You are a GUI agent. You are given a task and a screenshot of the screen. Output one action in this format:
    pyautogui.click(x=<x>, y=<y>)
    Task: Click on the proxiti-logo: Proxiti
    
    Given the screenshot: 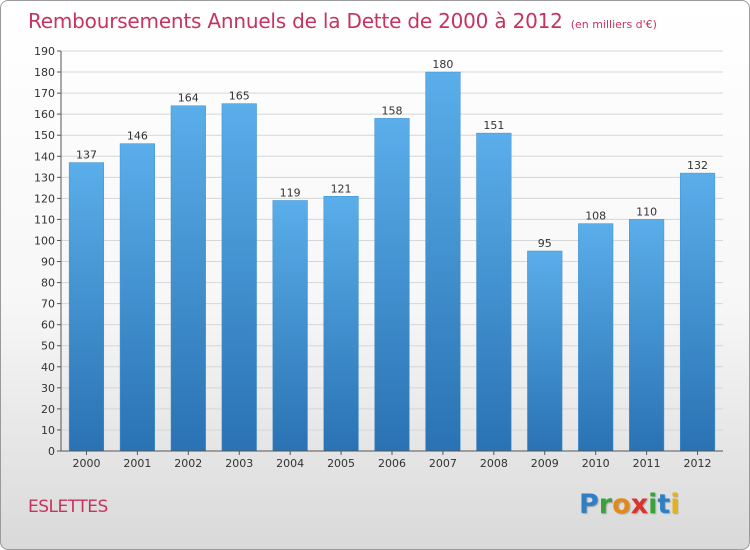 What is the action you would take?
    pyautogui.click(x=629, y=504)
    